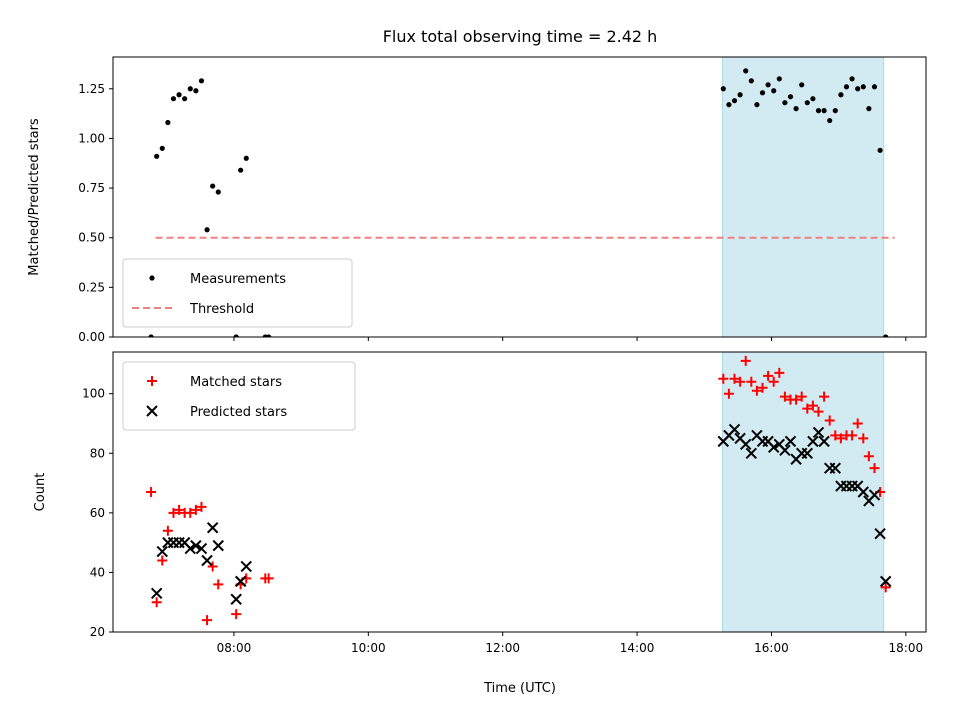 The height and width of the screenshot is (720, 960). Describe the element at coordinates (95, 188) in the screenshot. I see `y-tick: 0.75` at that location.